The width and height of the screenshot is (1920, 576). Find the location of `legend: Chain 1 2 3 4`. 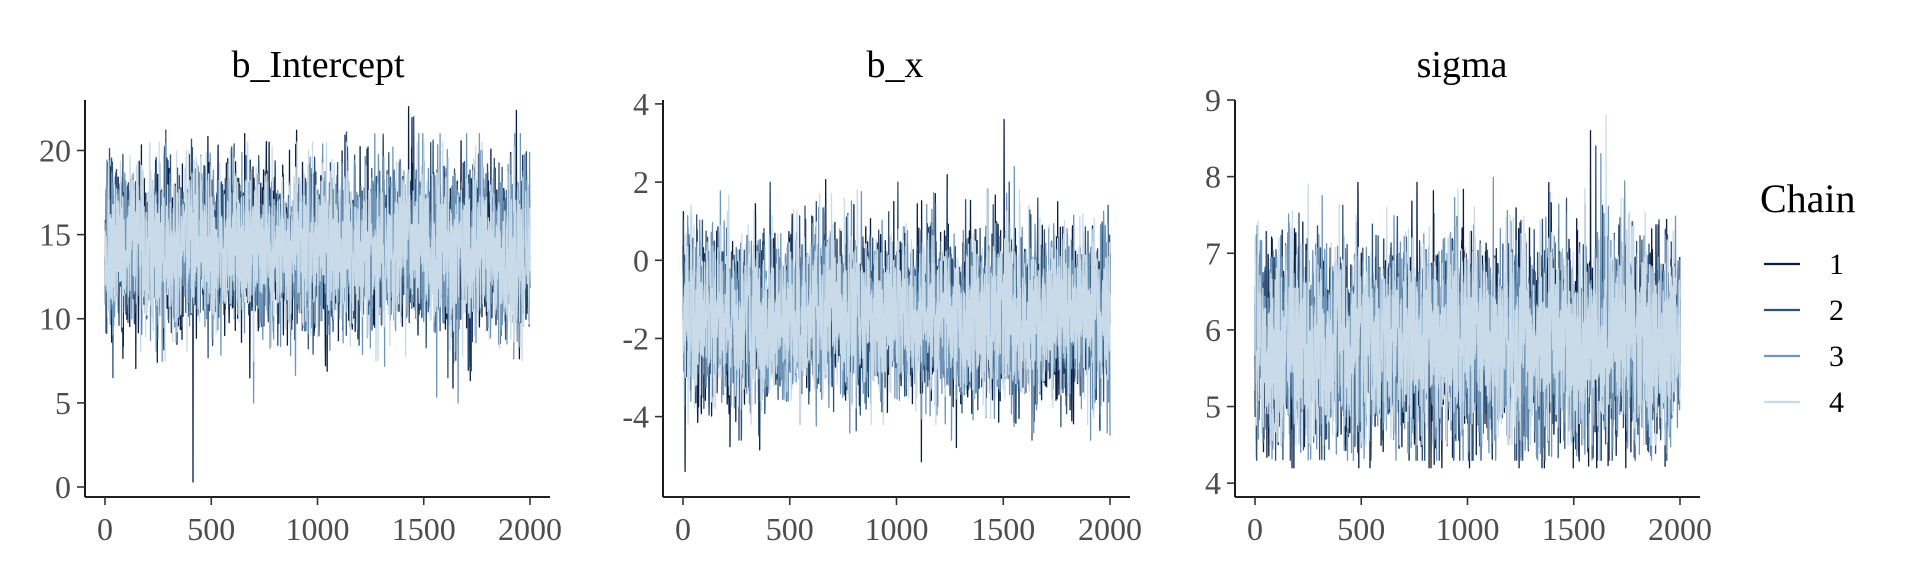

legend: Chain 1 2 3 4 is located at coordinates (1808, 297).